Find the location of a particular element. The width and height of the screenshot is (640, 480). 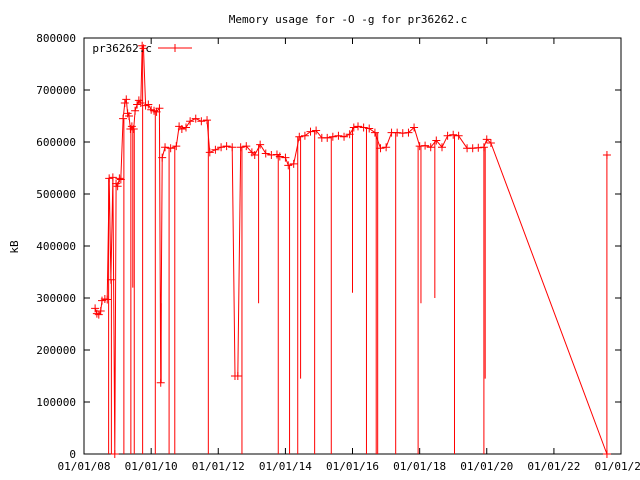

y-tick-label: 500000 is located at coordinates (56, 194).